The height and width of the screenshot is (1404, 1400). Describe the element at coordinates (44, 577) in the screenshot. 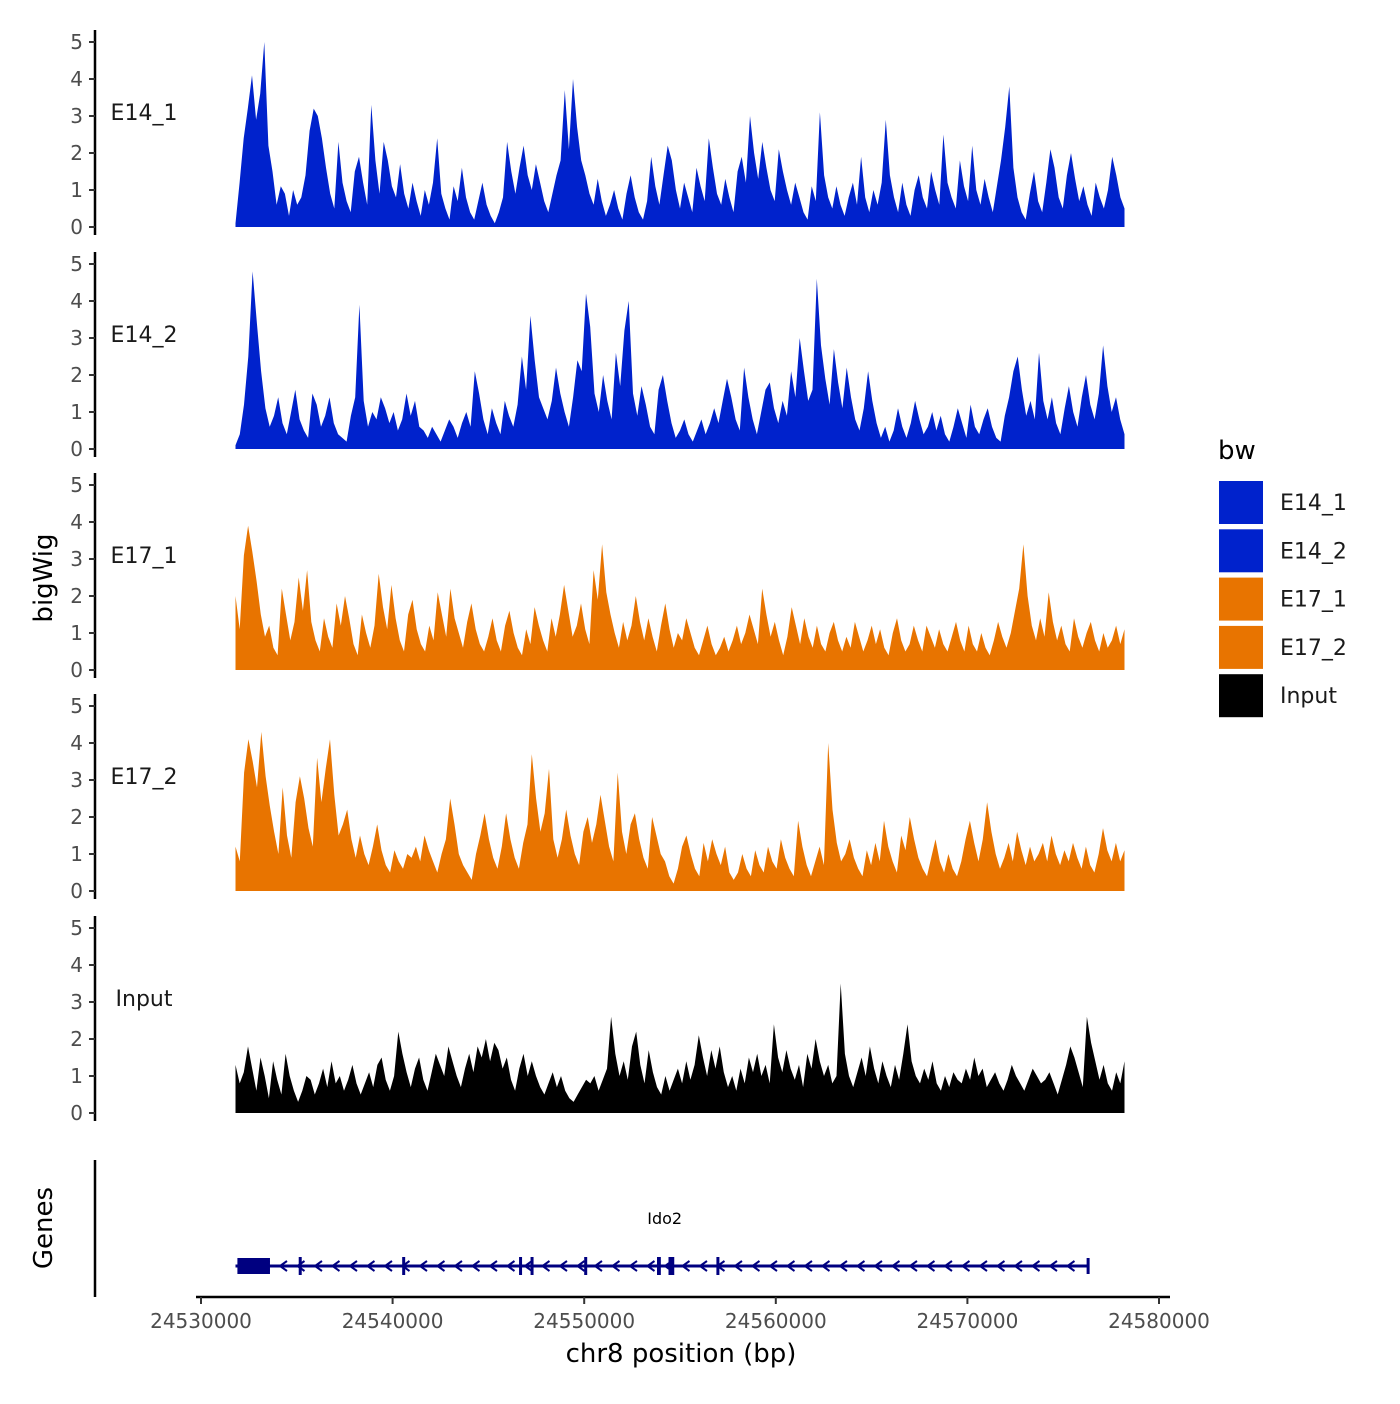

I see `y-axis-title: bigWig` at that location.